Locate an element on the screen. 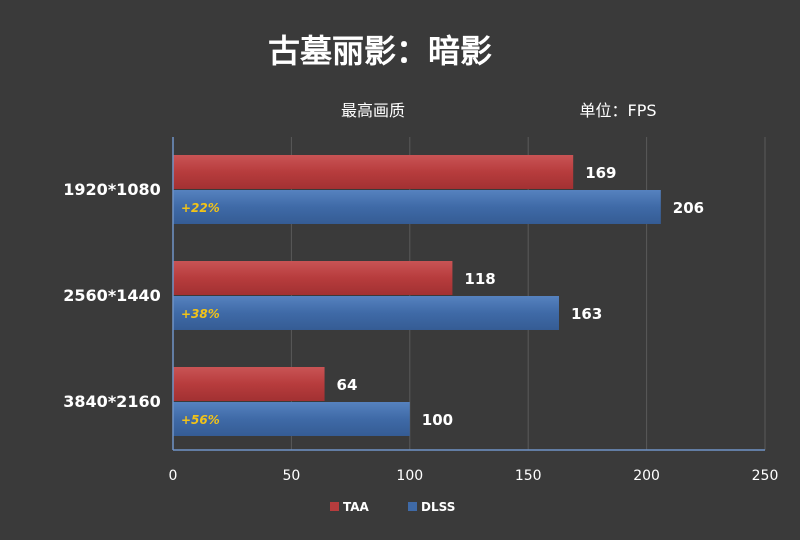 This screenshot has width=800, height=540. data-label: 100 is located at coordinates (437, 420).